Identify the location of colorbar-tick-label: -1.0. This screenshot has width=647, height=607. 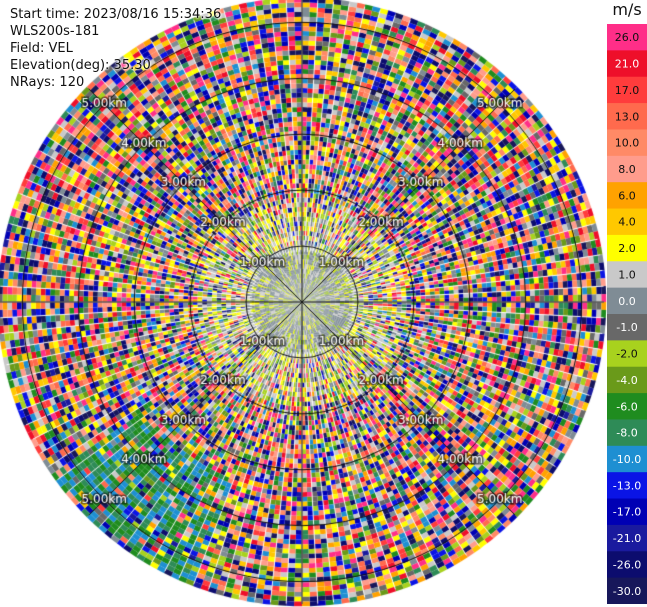
(626, 327).